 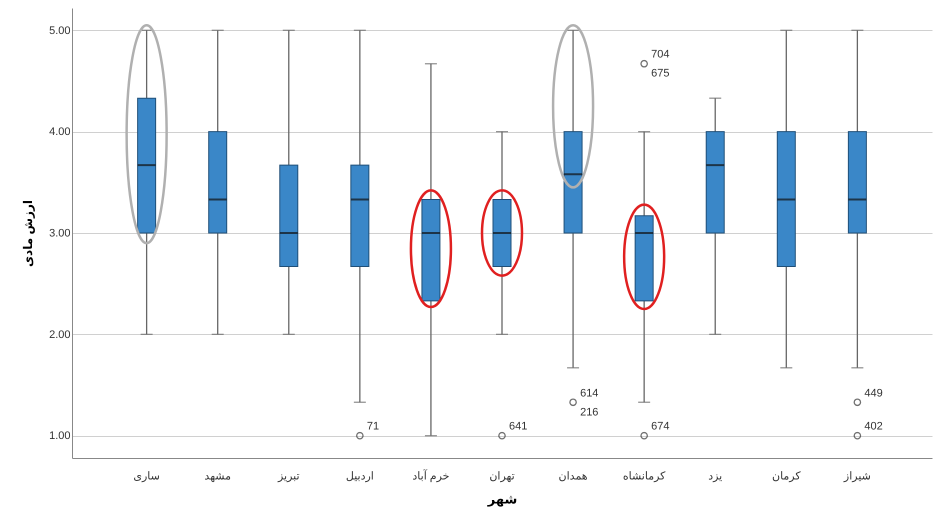 What do you see at coordinates (573, 476) in the screenshot?
I see `x-tick-label: همدان` at bounding box center [573, 476].